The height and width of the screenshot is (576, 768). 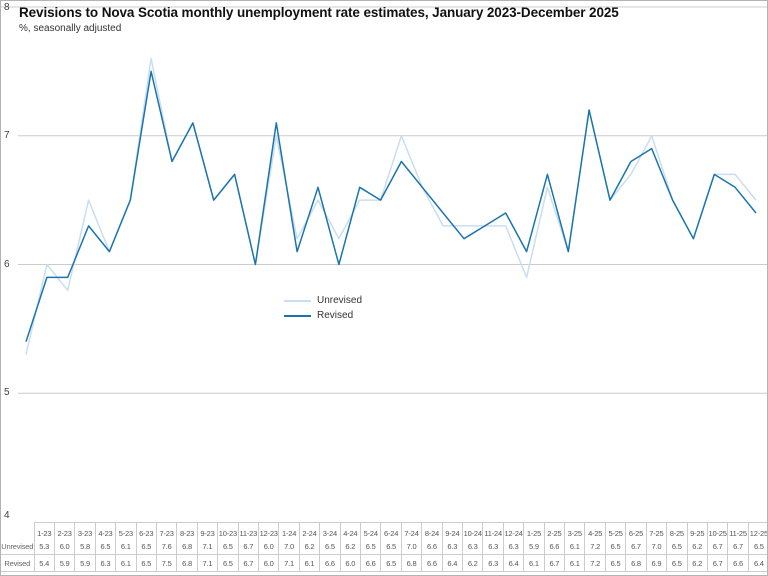 What do you see at coordinates (595, 530) in the screenshot?
I see `month-header: 4-25` at bounding box center [595, 530].